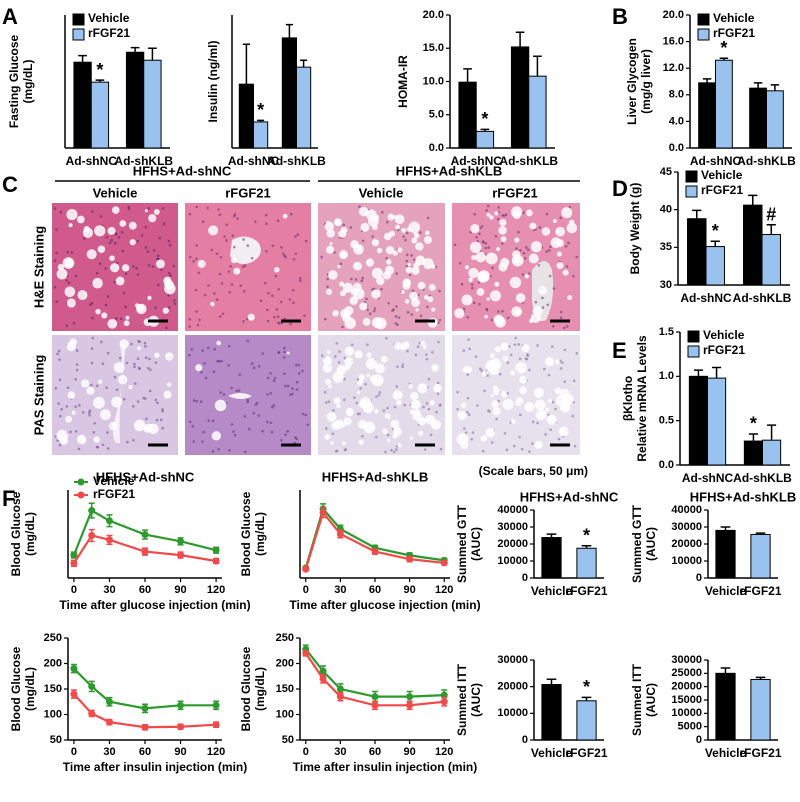 The image size is (800, 802). What do you see at coordinates (254, 161) in the screenshot?
I see `x-tick-label: Ad-shNC` at bounding box center [254, 161].